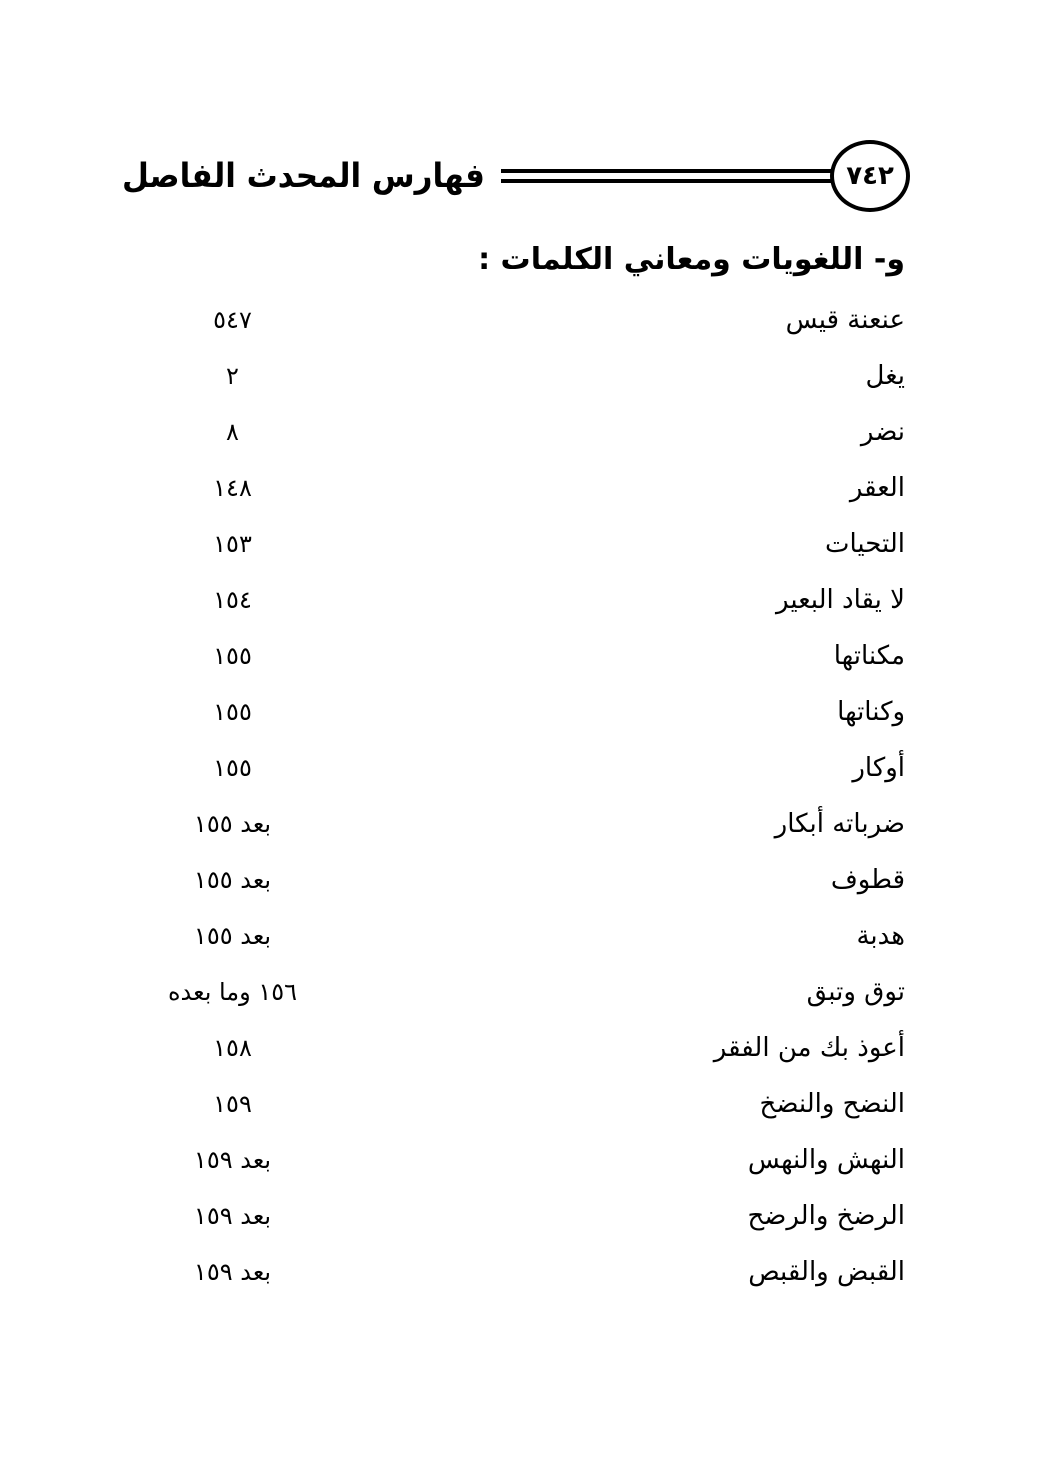  I want to click on entry-term: هدبة, so click(880, 936).